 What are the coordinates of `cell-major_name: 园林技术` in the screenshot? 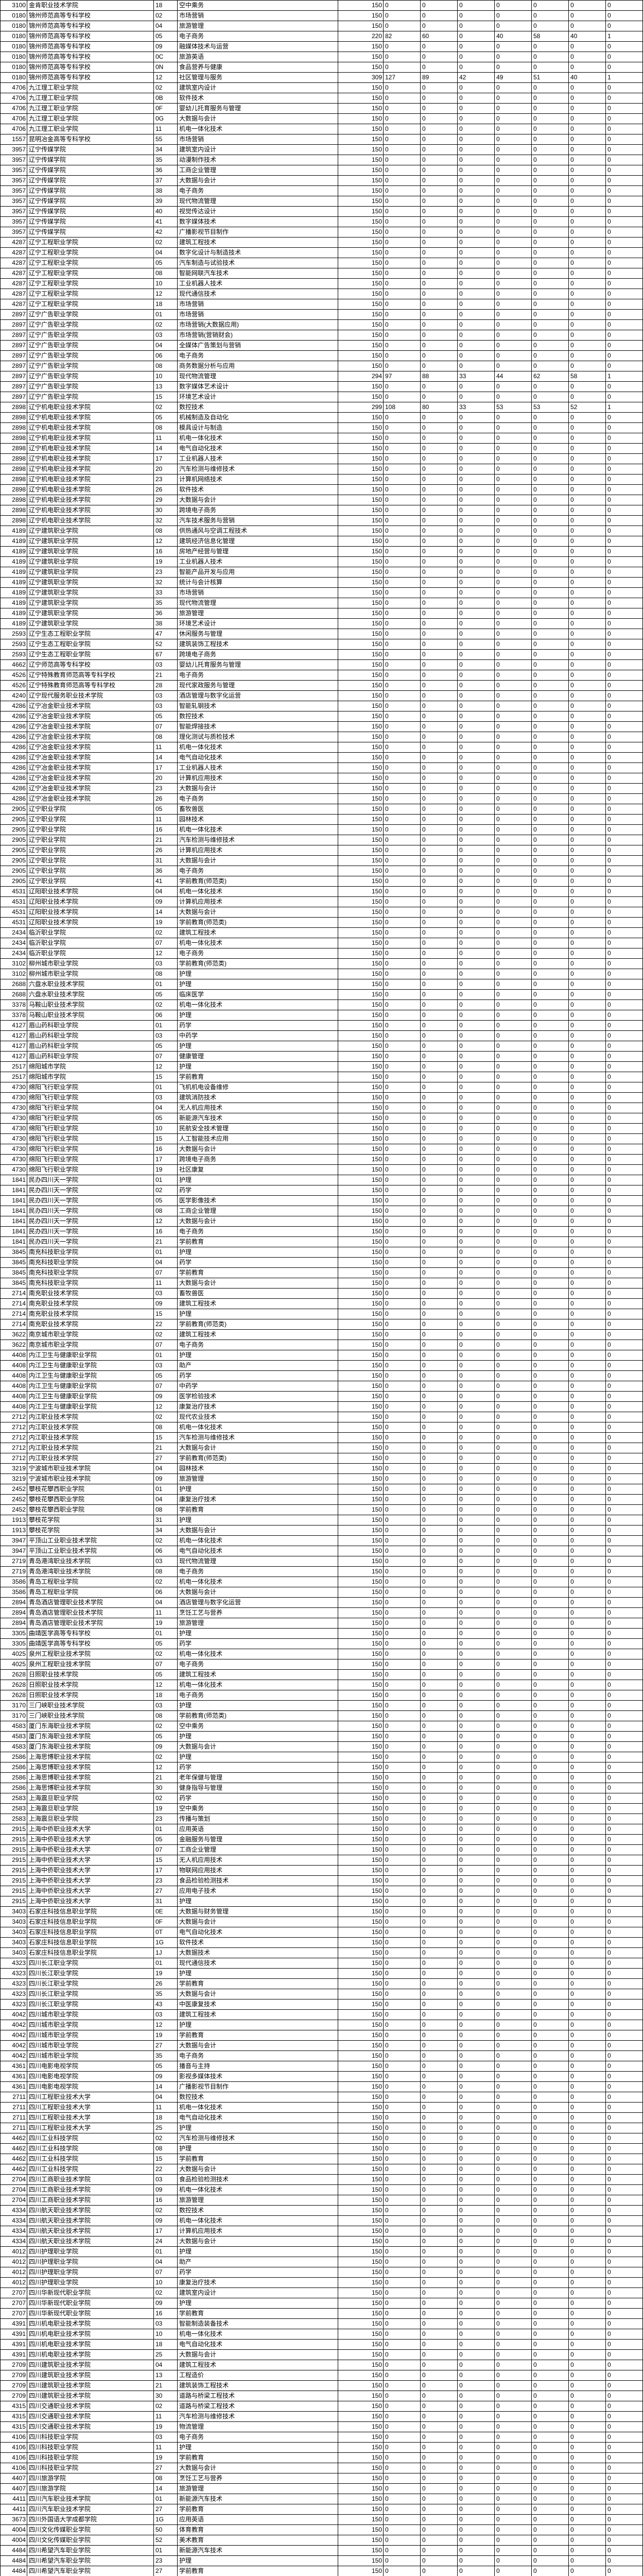 It's located at (257, 819).